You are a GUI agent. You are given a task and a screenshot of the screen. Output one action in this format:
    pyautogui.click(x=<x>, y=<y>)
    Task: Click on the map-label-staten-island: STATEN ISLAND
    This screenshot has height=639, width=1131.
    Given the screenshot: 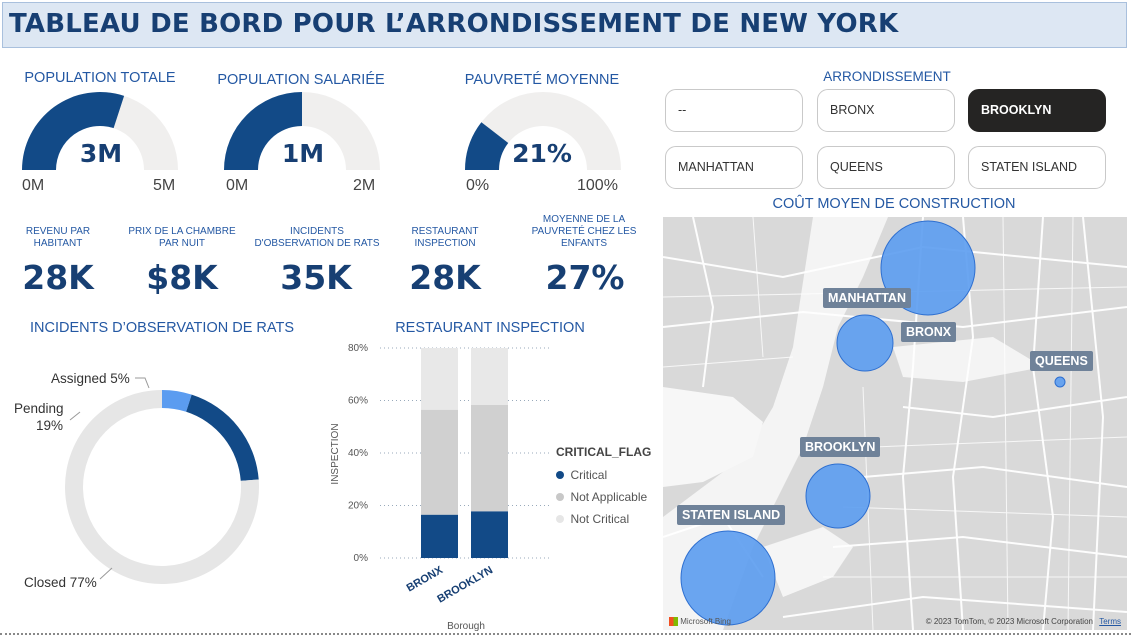 What is the action you would take?
    pyautogui.click(x=731, y=515)
    